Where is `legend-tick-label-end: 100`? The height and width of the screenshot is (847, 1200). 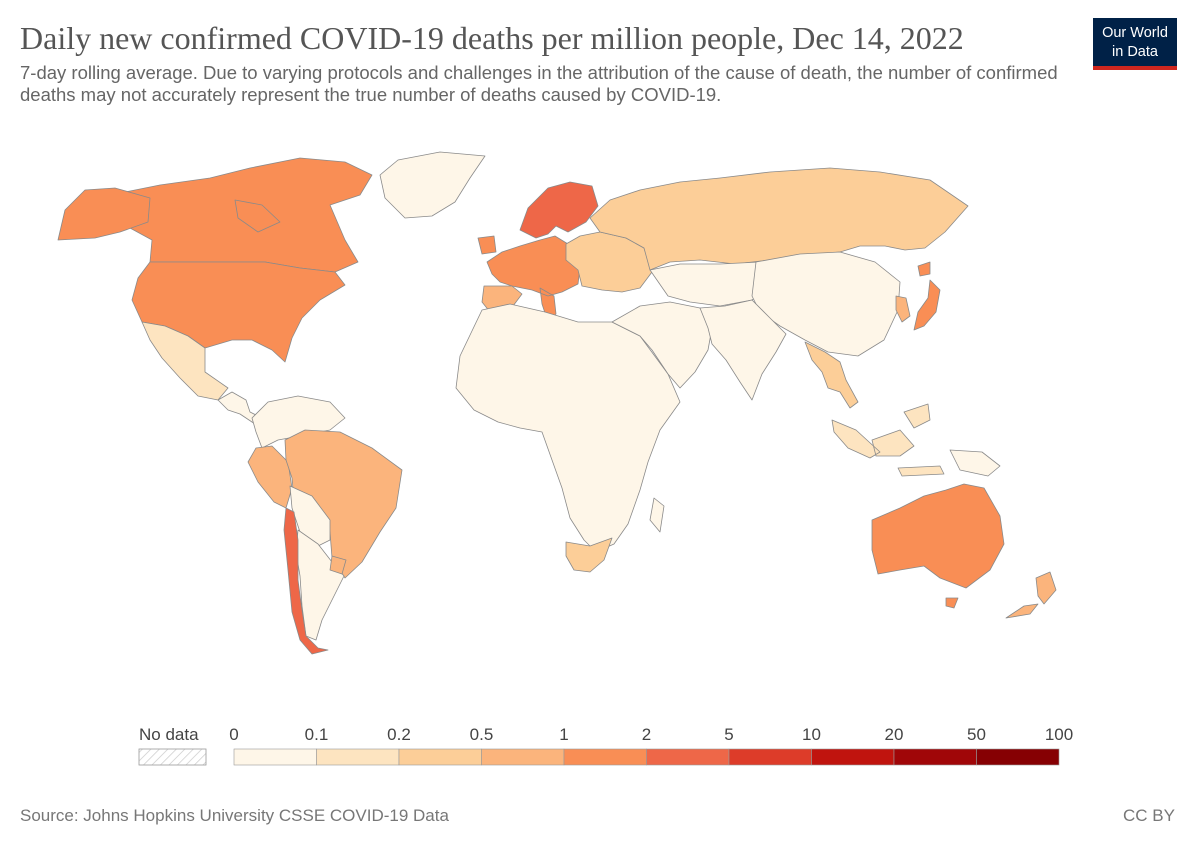
legend-tick-label-end: 100 is located at coordinates (1059, 734).